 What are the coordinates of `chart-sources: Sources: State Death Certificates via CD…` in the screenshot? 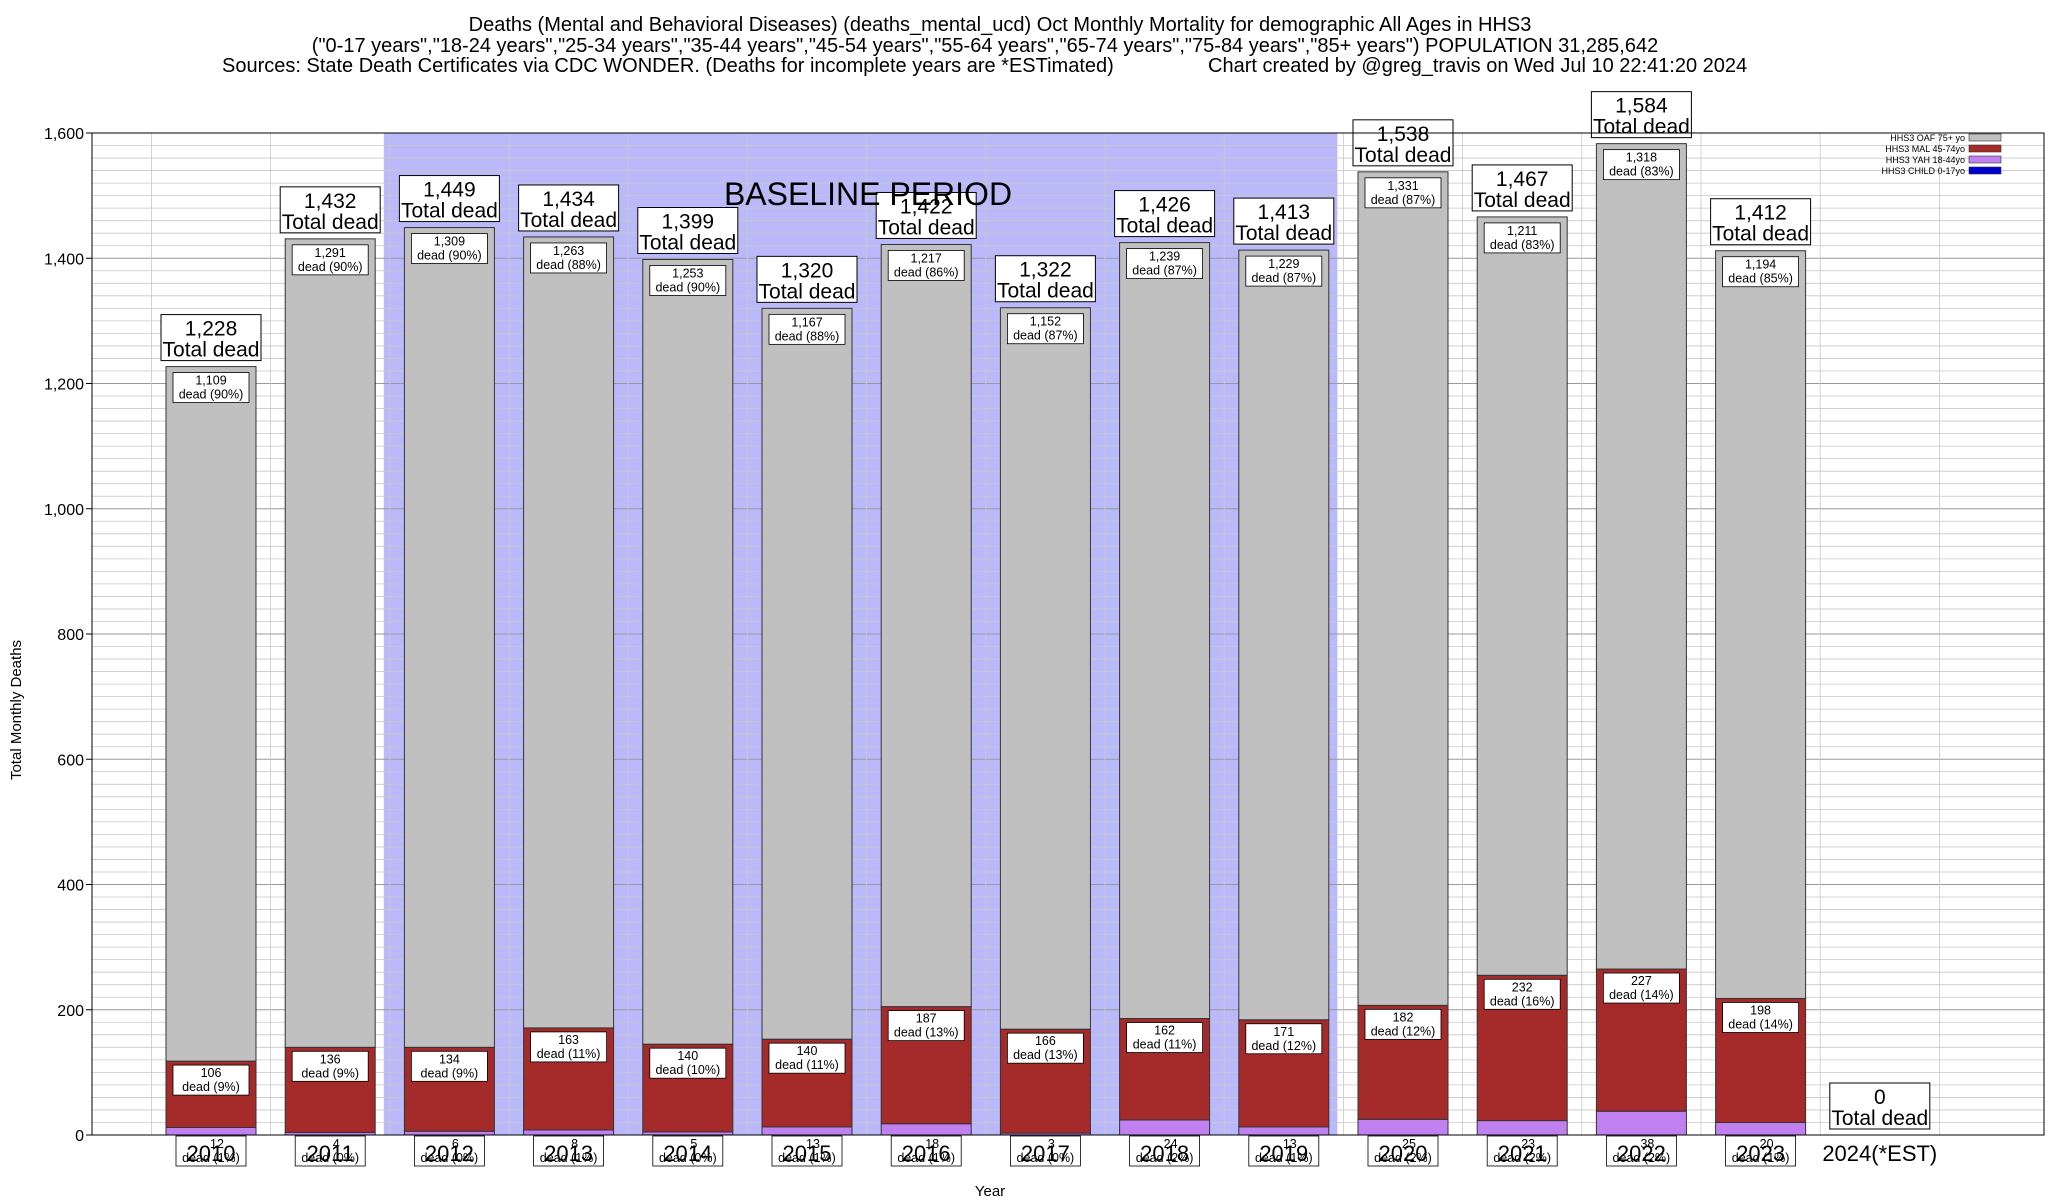 It's located at (668, 66).